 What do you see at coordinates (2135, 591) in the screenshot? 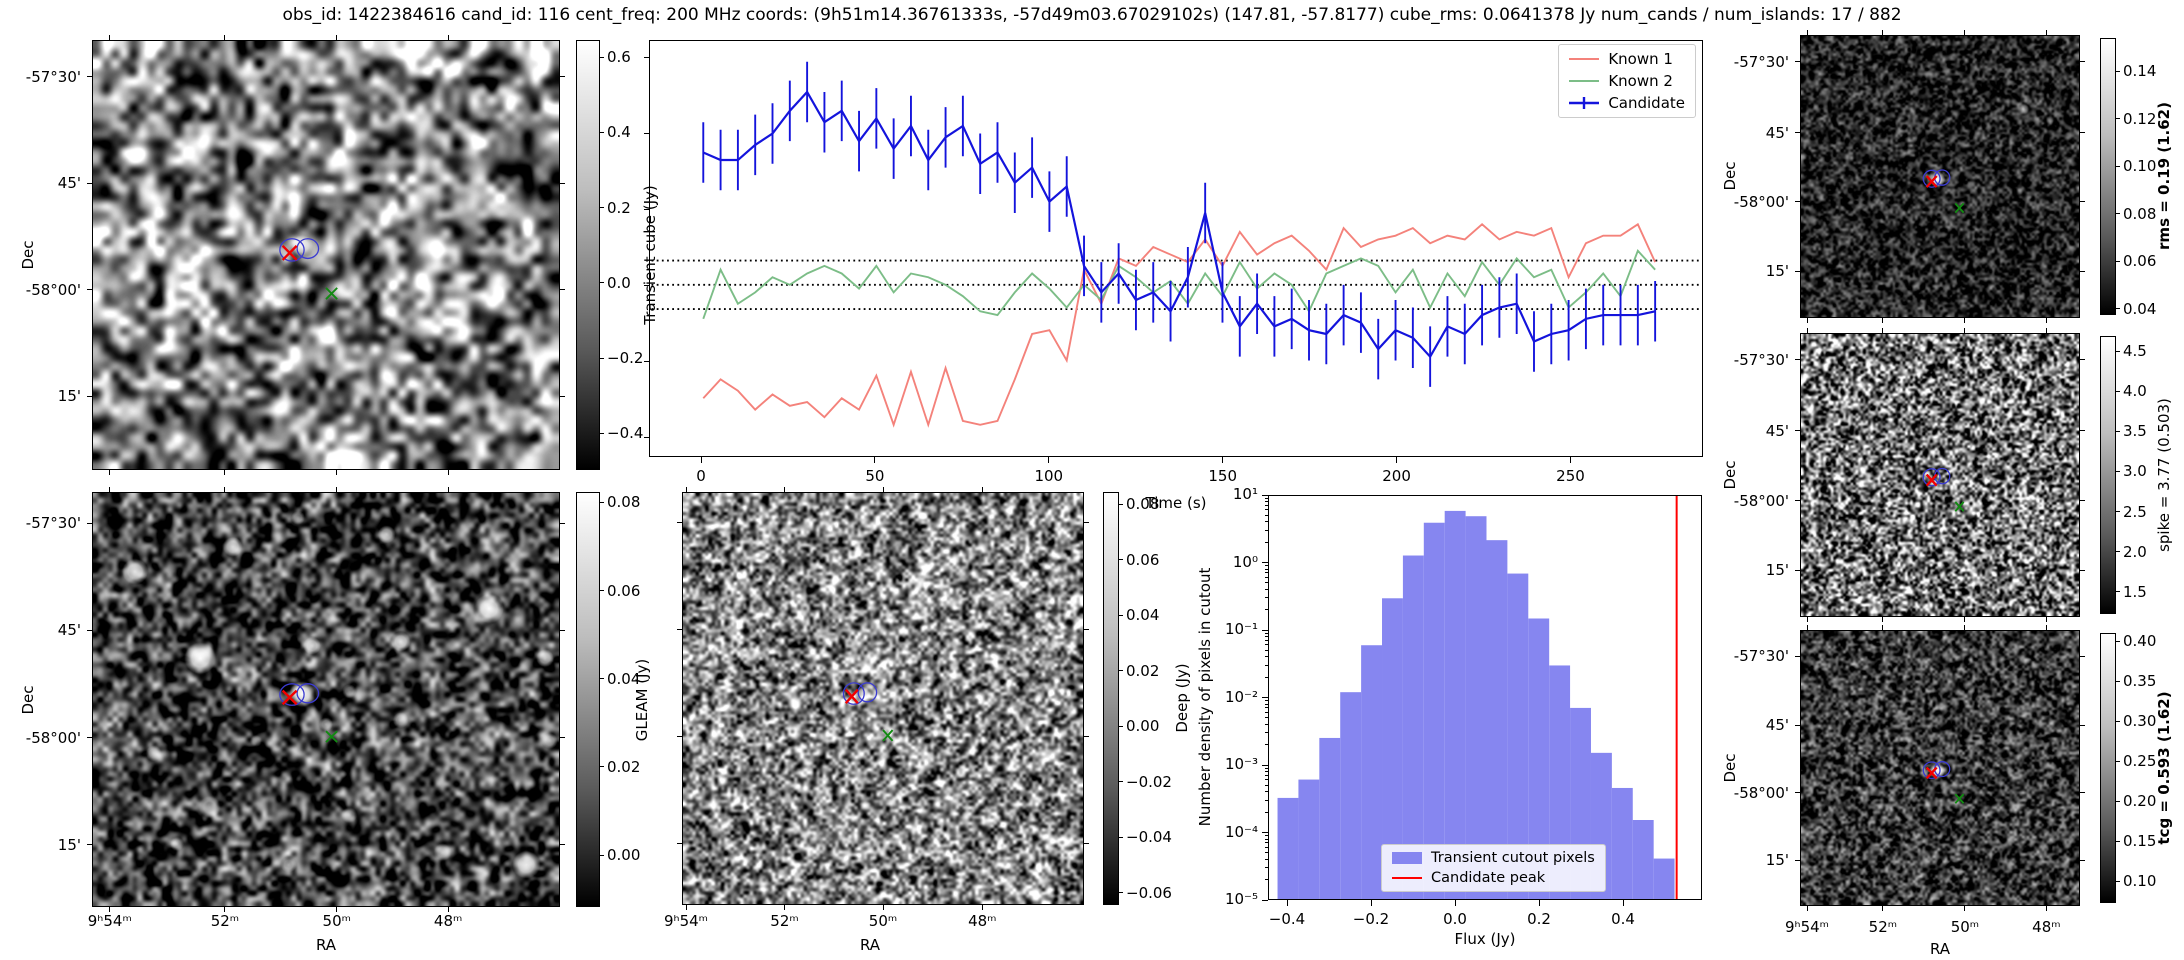
I see `tick-label: 1.5` at bounding box center [2135, 591].